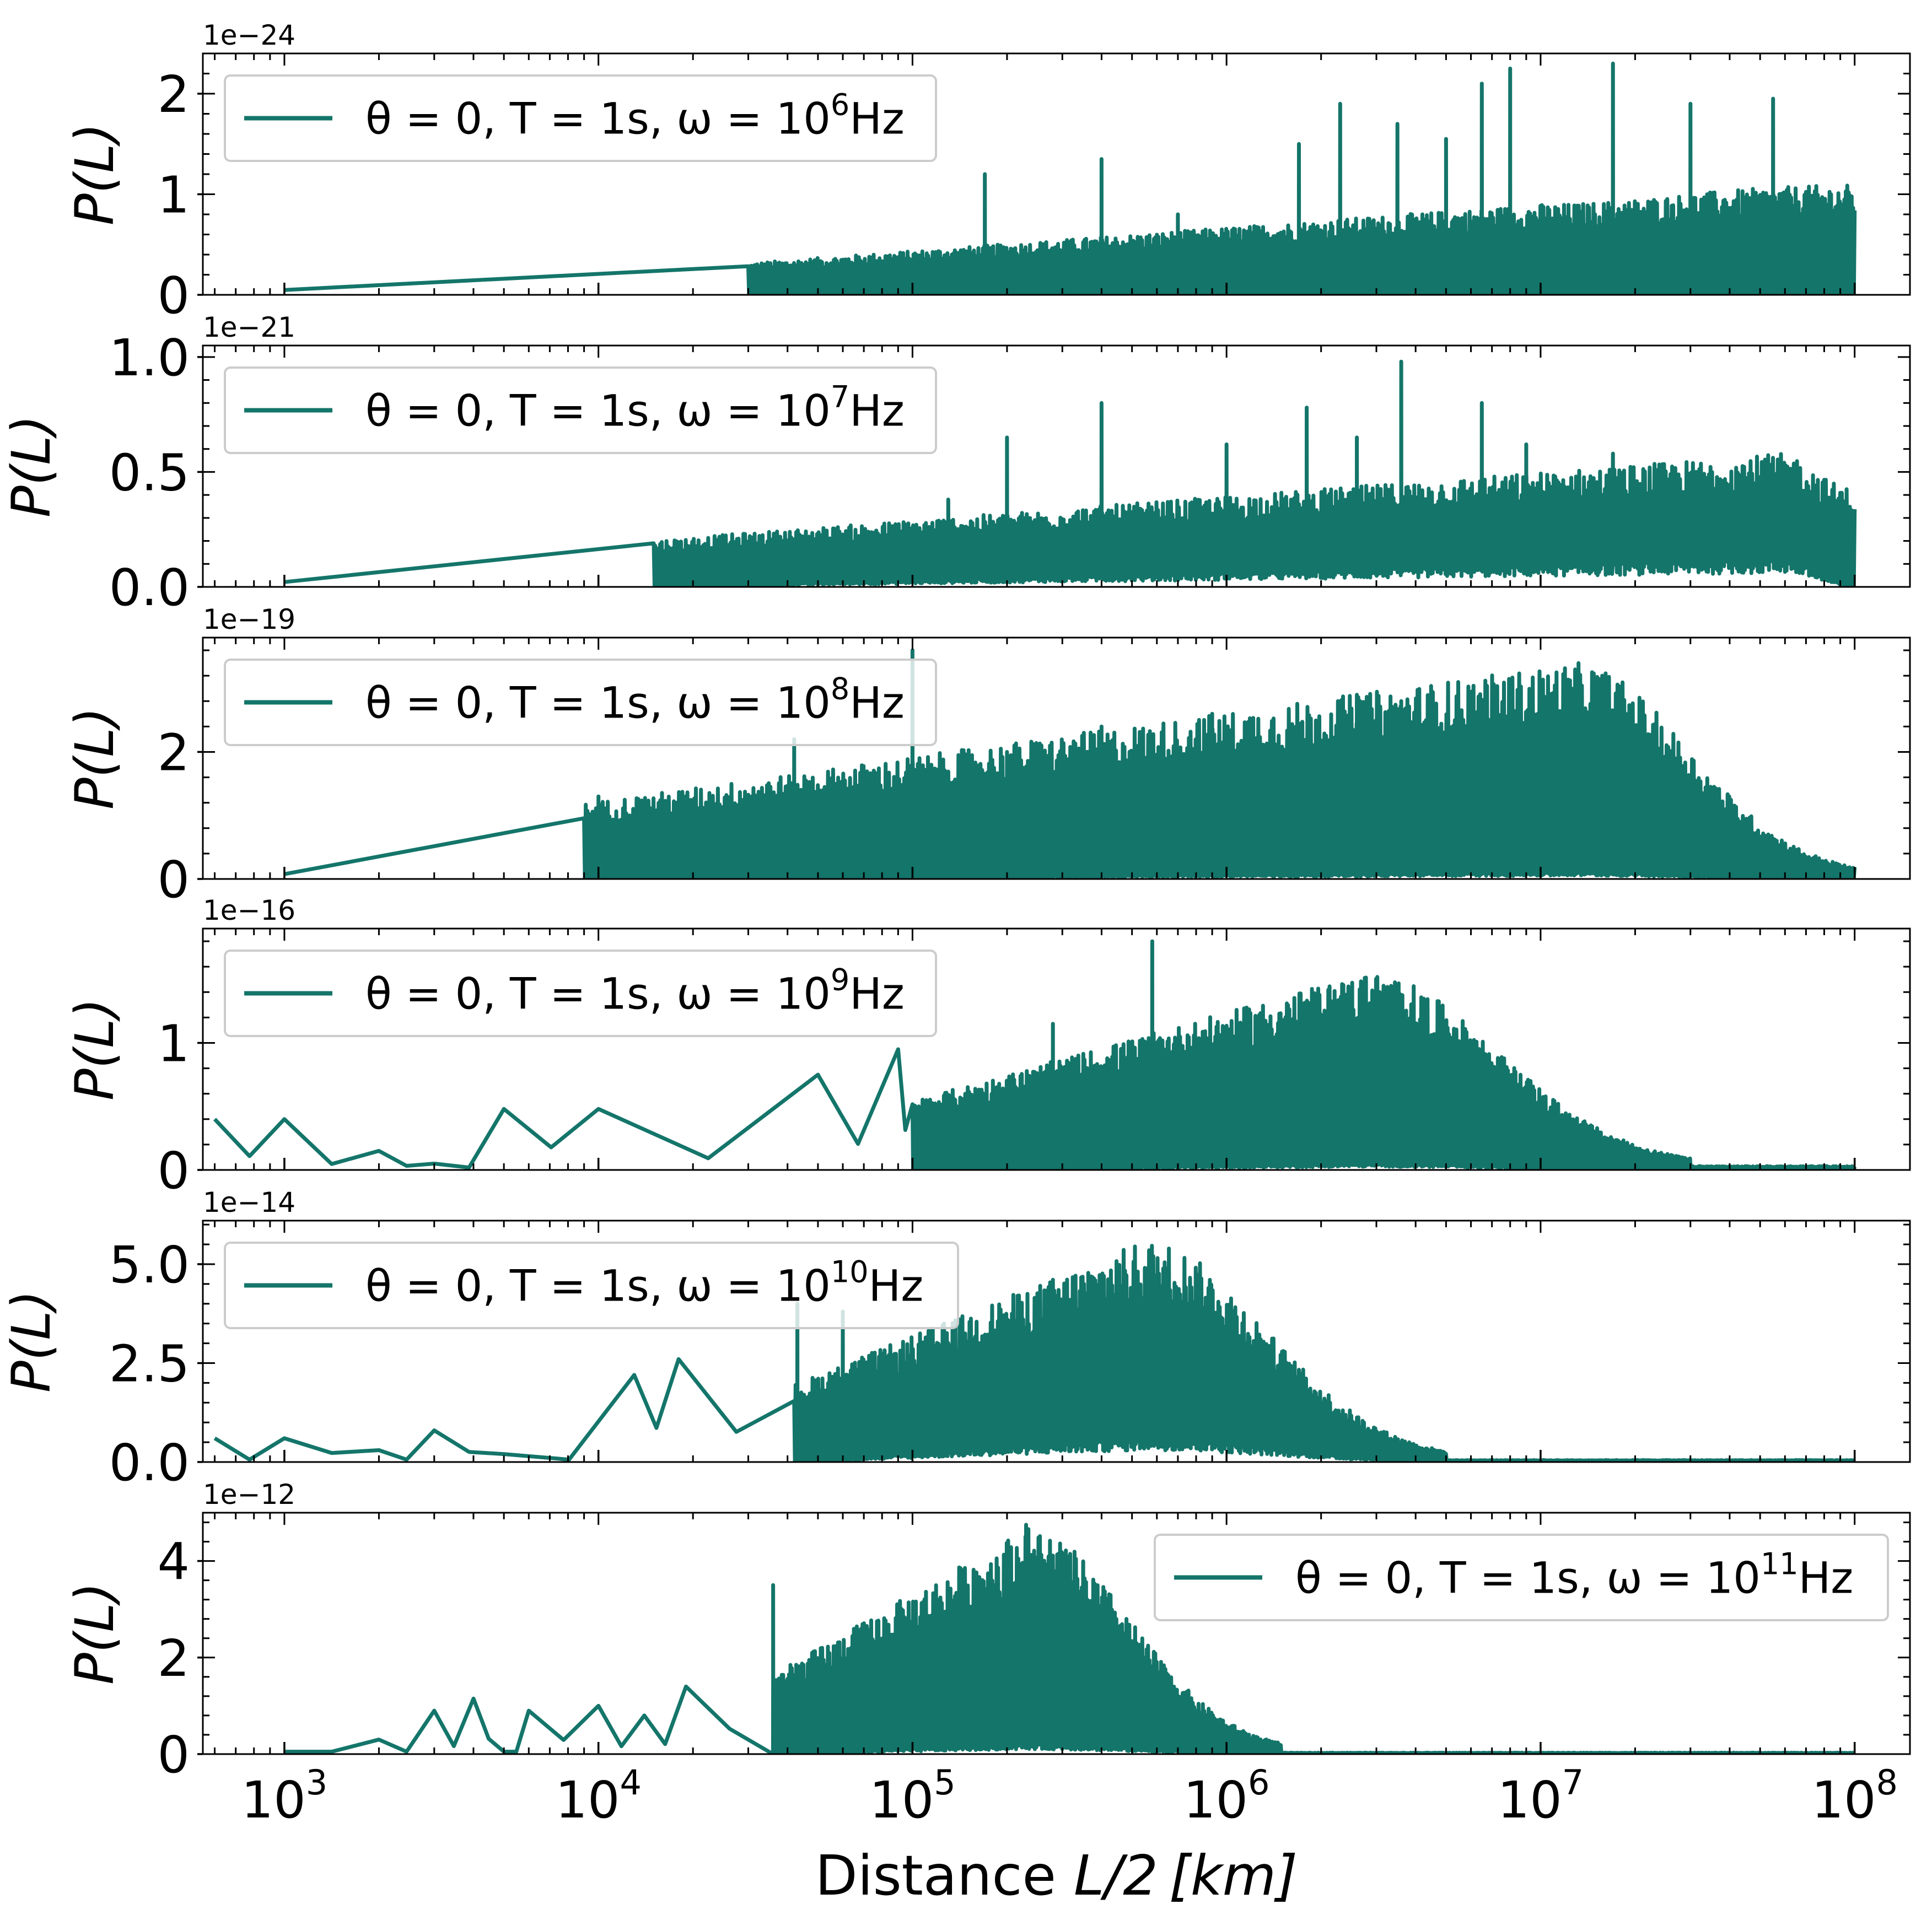  What do you see at coordinates (598, 1796) in the screenshot?
I see `x-tick-label: 10⁴` at bounding box center [598, 1796].